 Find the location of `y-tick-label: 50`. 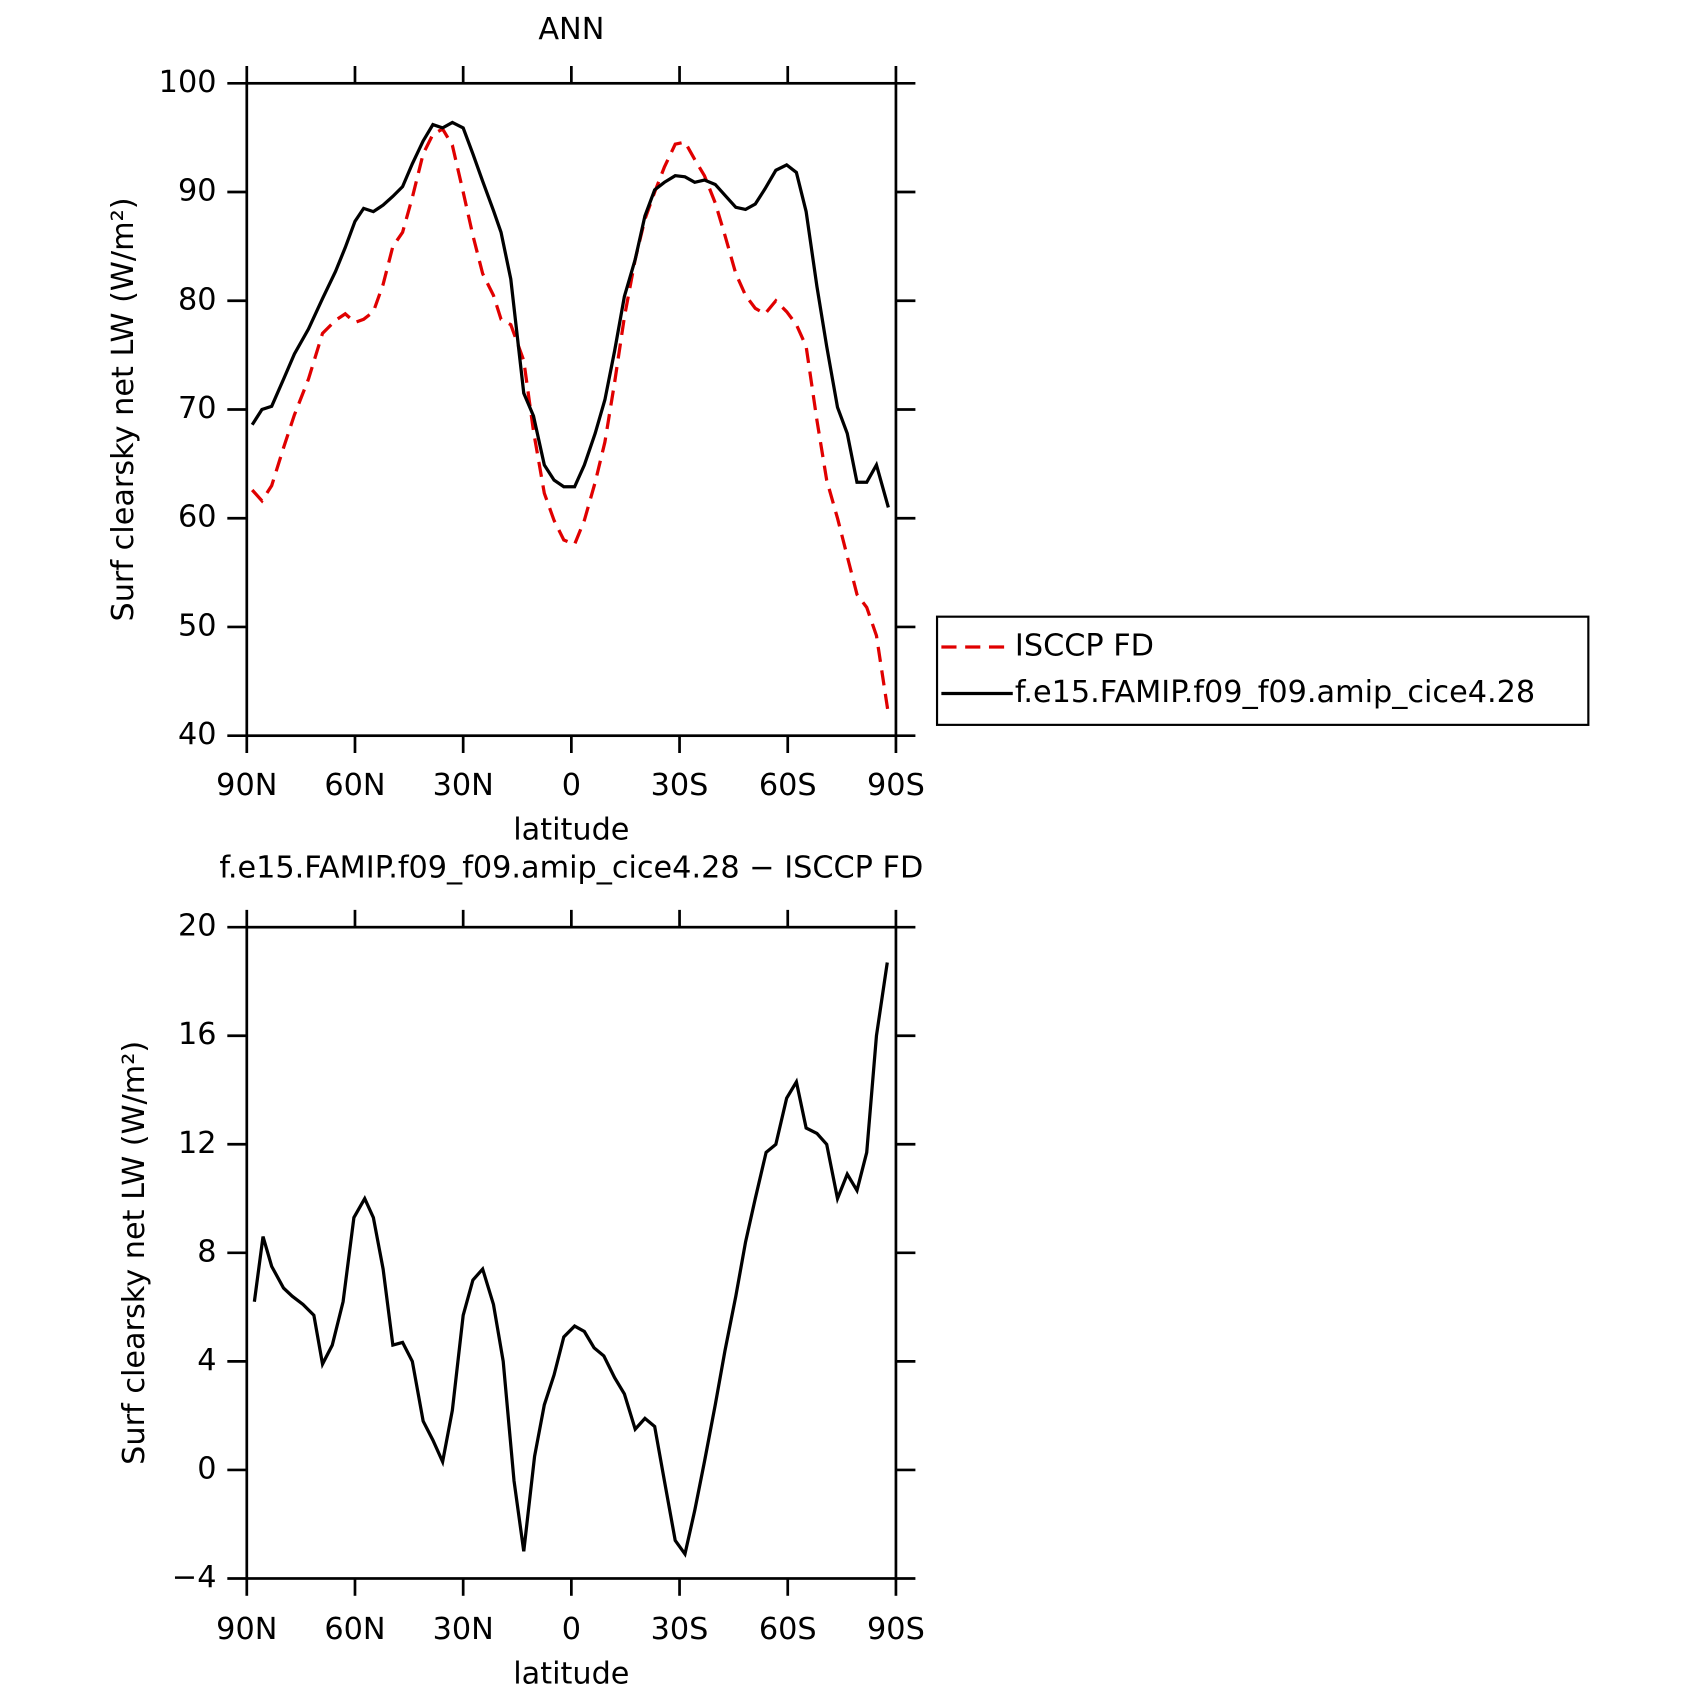

y-tick-label: 50 is located at coordinates (197, 625).